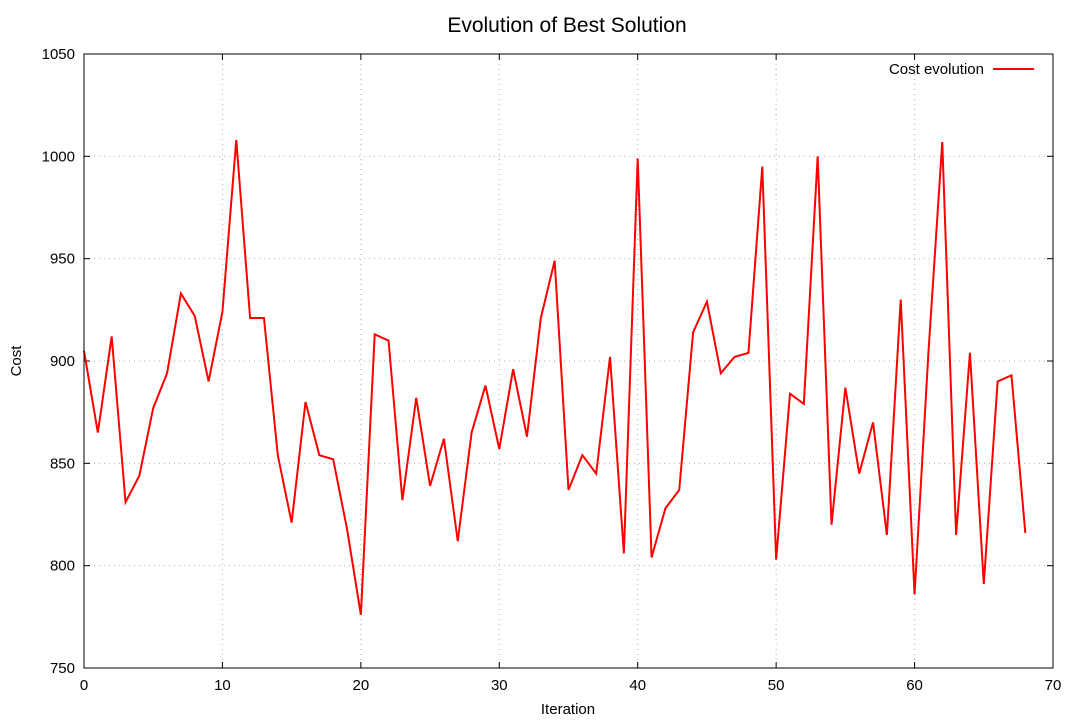 This screenshot has height=720, width=1080. What do you see at coordinates (361, 685) in the screenshot?
I see `x-tick-label: 20` at bounding box center [361, 685].